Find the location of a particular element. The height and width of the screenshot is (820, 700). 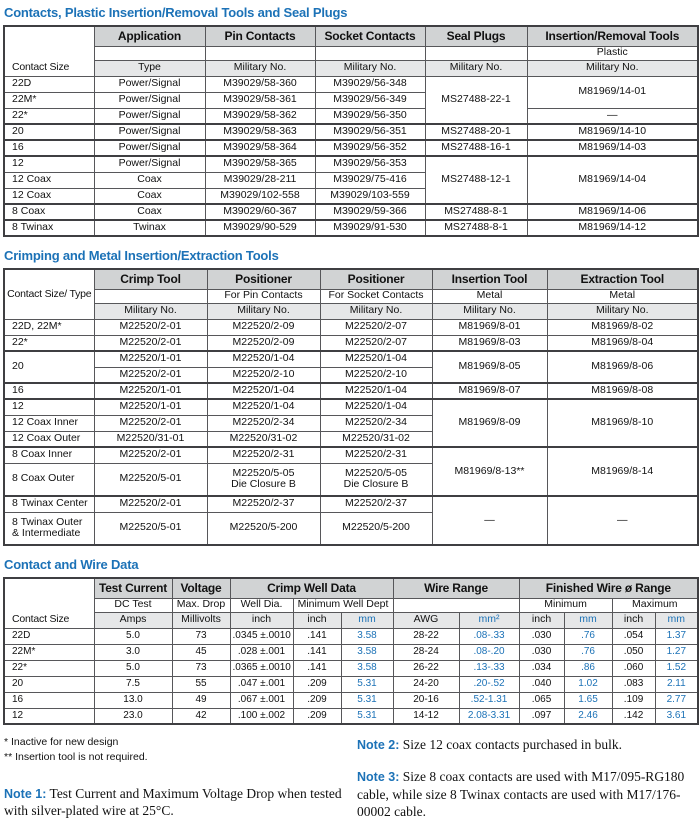

cell: M22520/2-10 is located at coordinates (376, 375).